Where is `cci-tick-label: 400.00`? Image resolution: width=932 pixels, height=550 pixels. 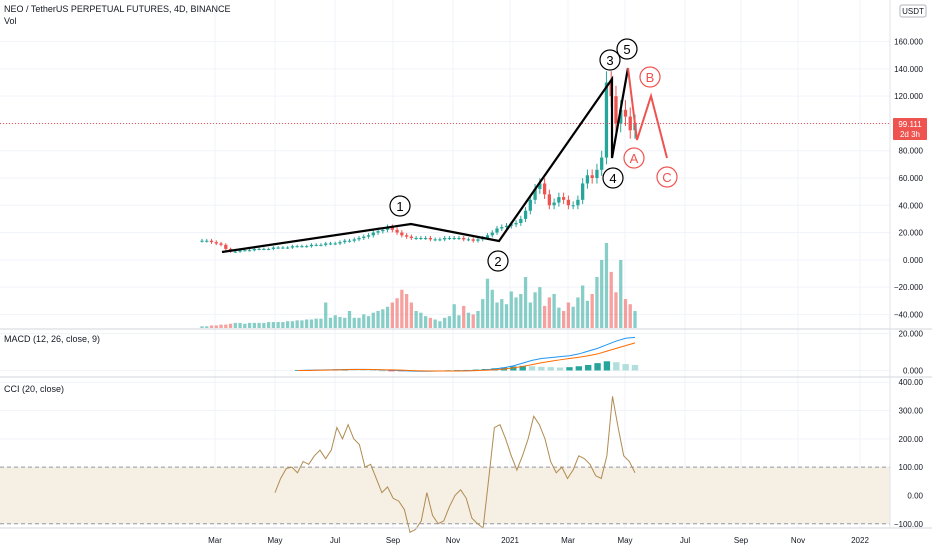
cci-tick-label: 400.00 is located at coordinates (911, 382).